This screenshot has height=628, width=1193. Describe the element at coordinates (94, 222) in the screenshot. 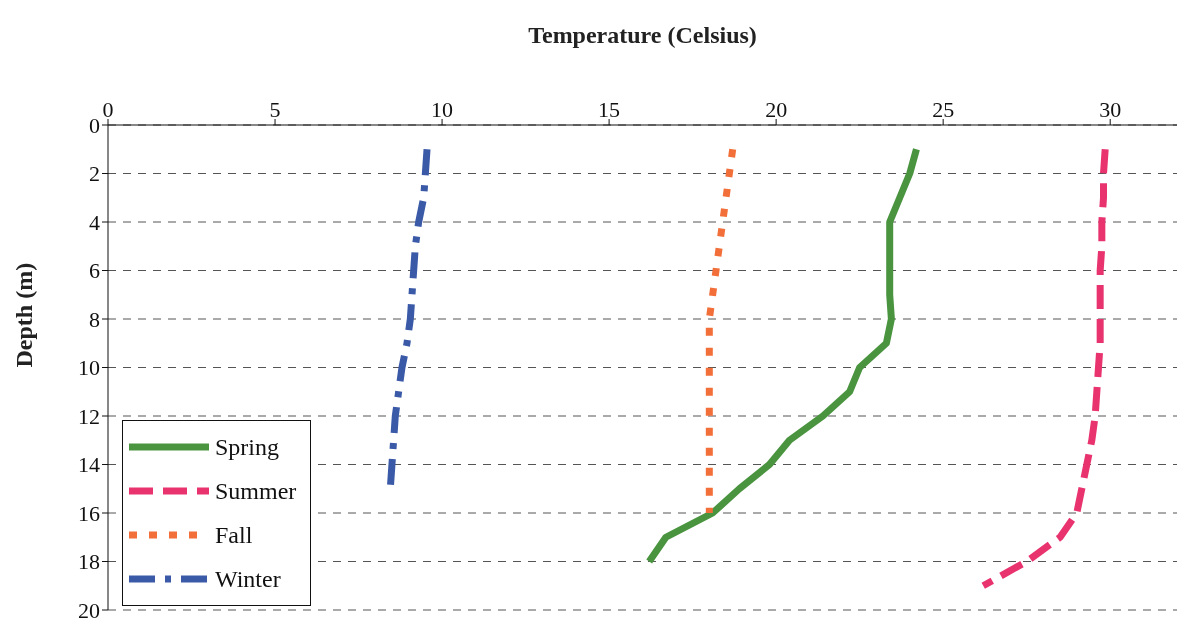

I see `y-tick-label: 4` at that location.